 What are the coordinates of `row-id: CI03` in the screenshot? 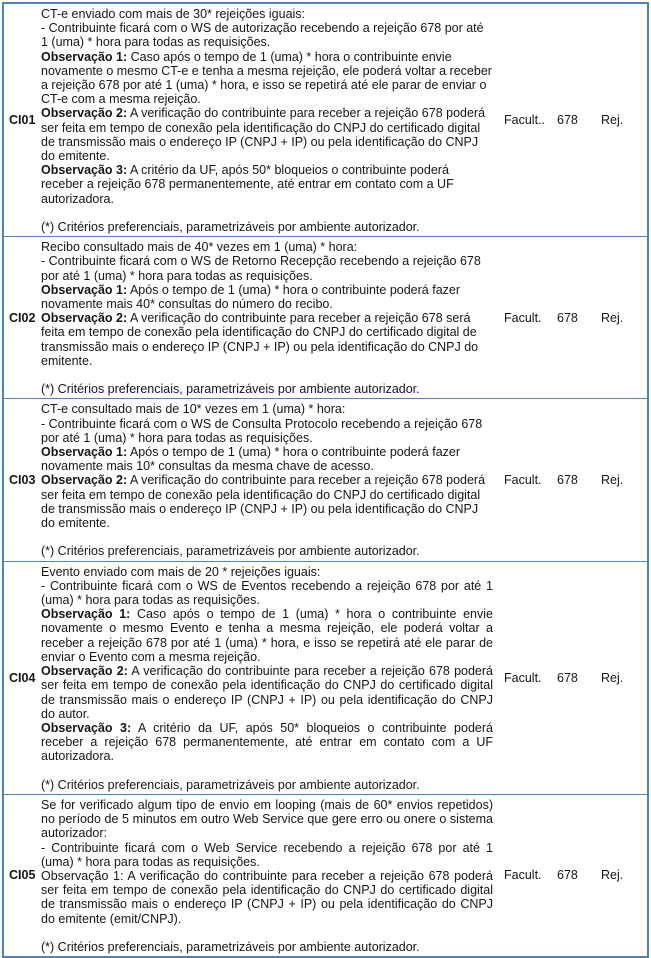 It's located at (22, 479).